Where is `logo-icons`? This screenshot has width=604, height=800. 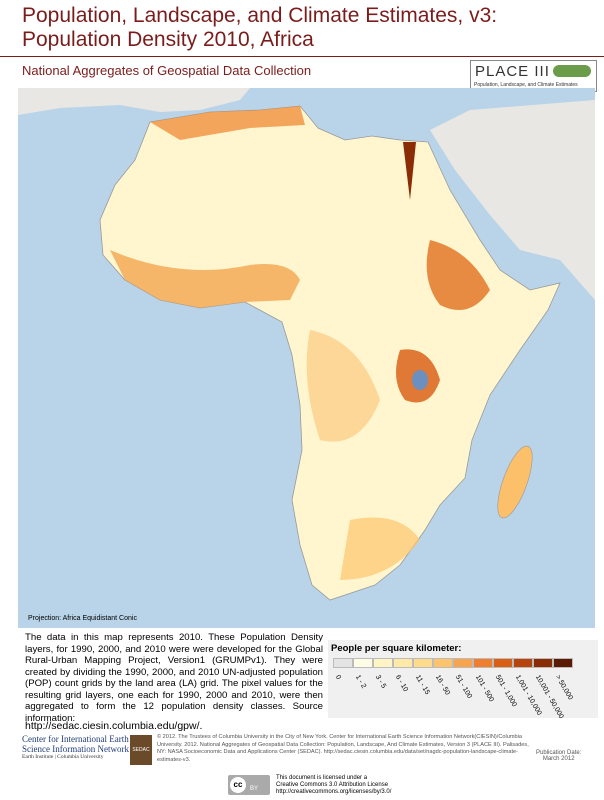 logo-icons is located at coordinates (572, 71).